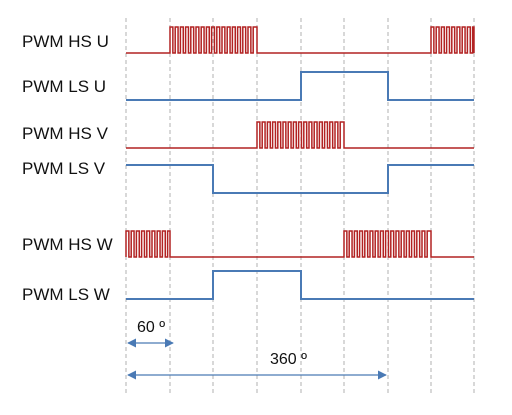 Image resolution: width=512 pixels, height=415 pixels. I want to click on signal-label-ls-u: PWM LS U, so click(64, 86).